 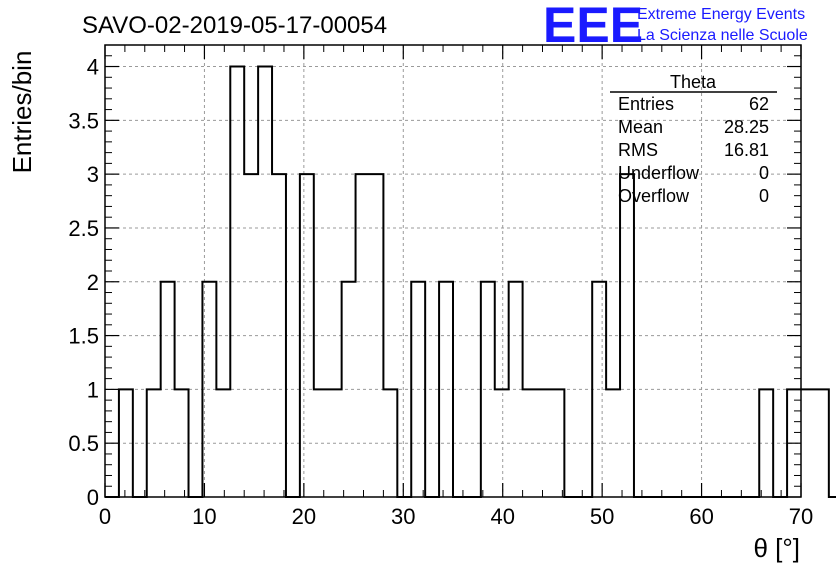 What do you see at coordinates (593, 26) in the screenshot?
I see `logo-mark: EEE` at bounding box center [593, 26].